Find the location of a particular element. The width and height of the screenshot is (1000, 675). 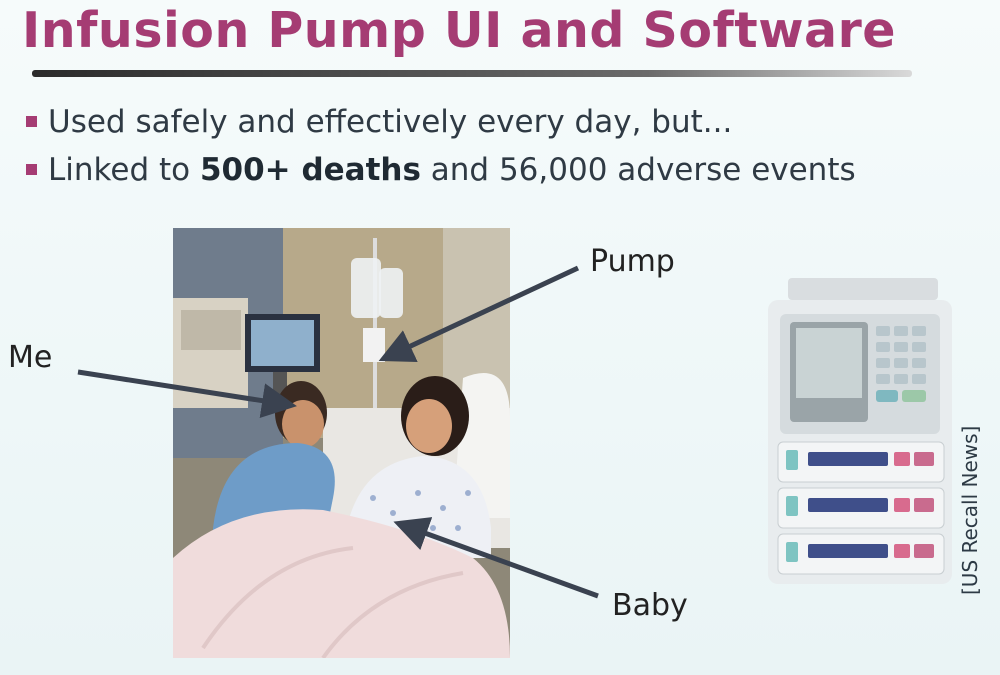

title-underline is located at coordinates (472, 73).